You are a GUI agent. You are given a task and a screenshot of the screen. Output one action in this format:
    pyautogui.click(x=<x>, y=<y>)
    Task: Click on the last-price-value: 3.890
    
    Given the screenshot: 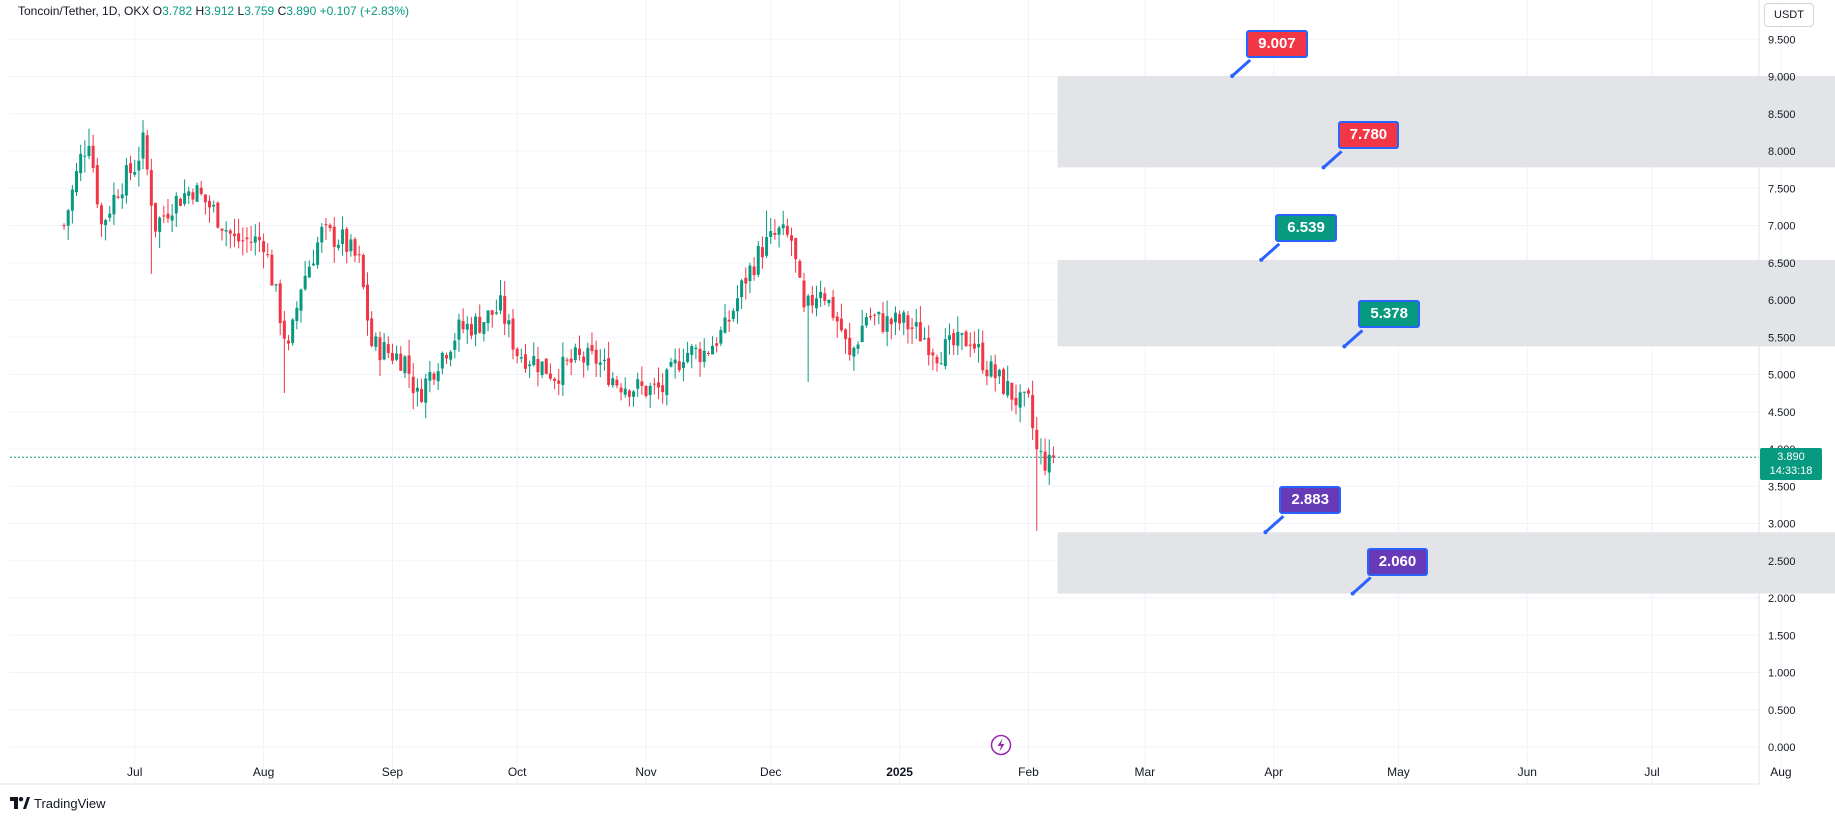 What is the action you would take?
    pyautogui.click(x=1791, y=457)
    